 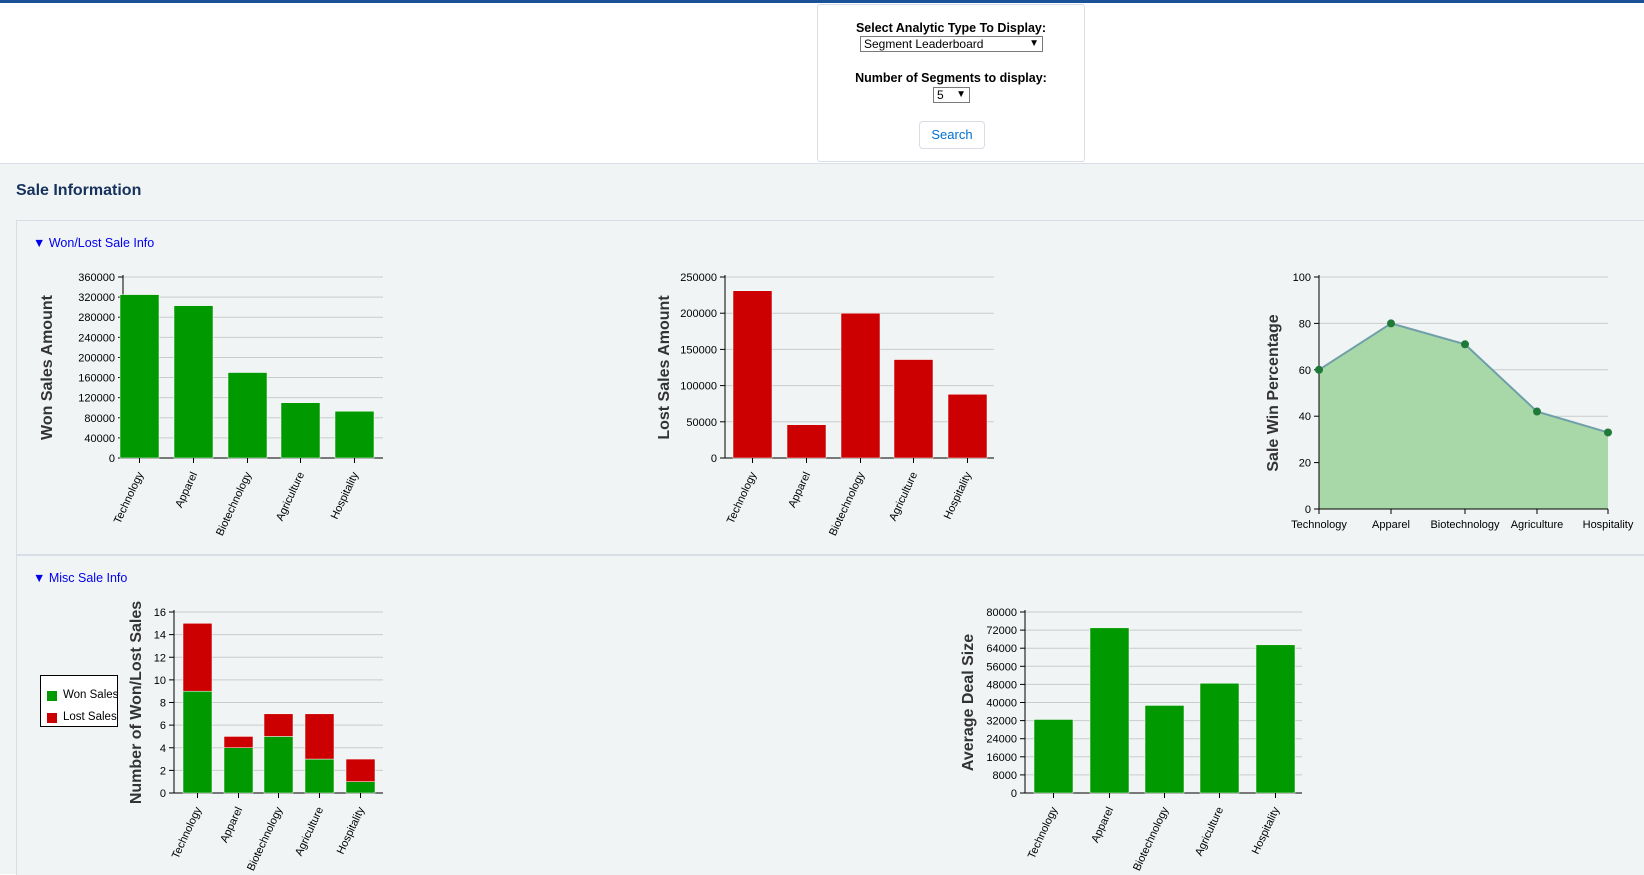 I want to click on segments-count-value: 5, so click(x=940, y=95).